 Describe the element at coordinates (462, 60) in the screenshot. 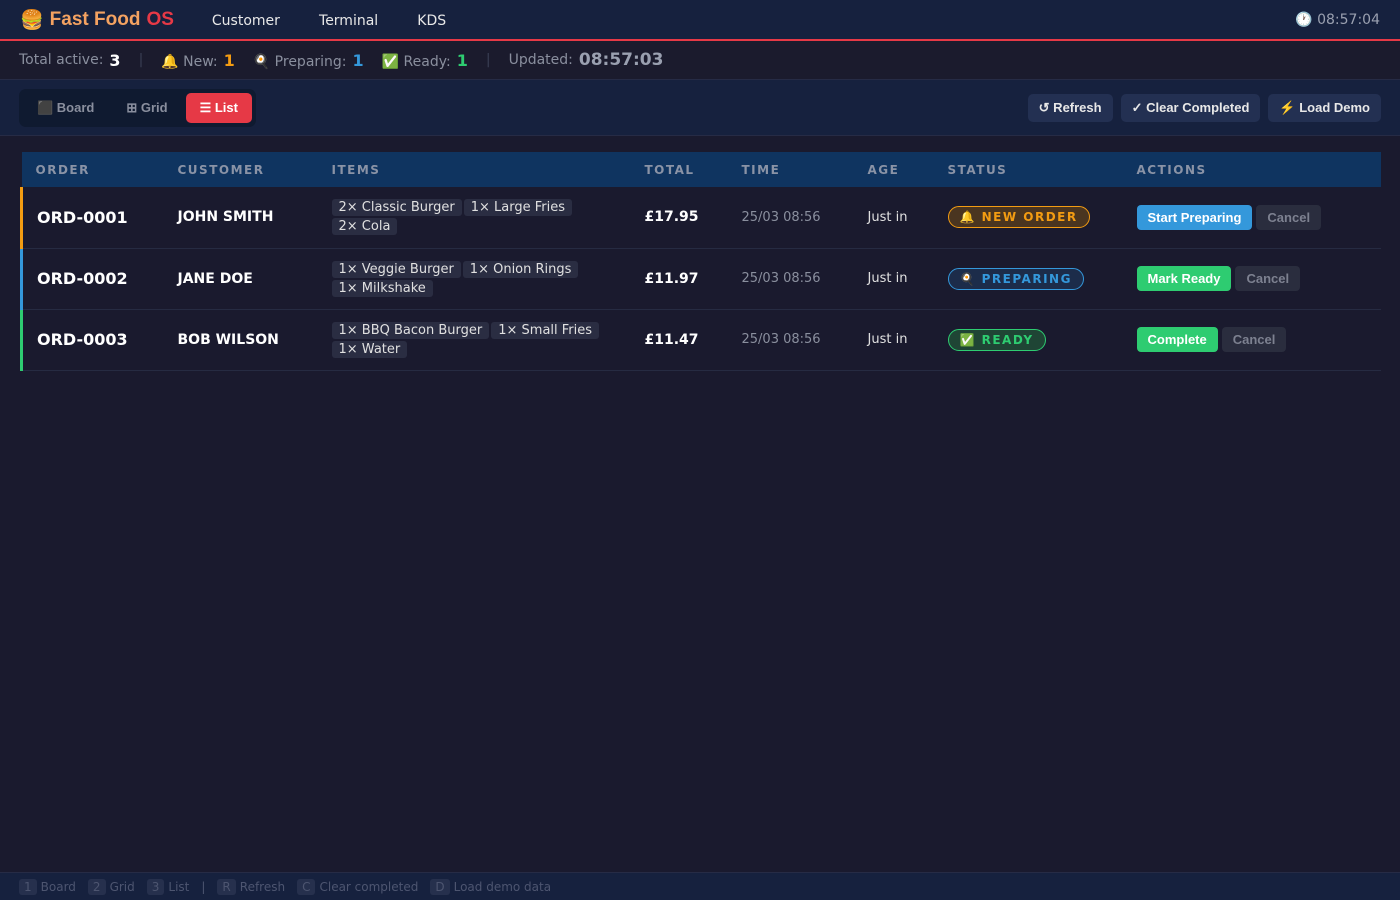

I see `ready-count: 1` at that location.